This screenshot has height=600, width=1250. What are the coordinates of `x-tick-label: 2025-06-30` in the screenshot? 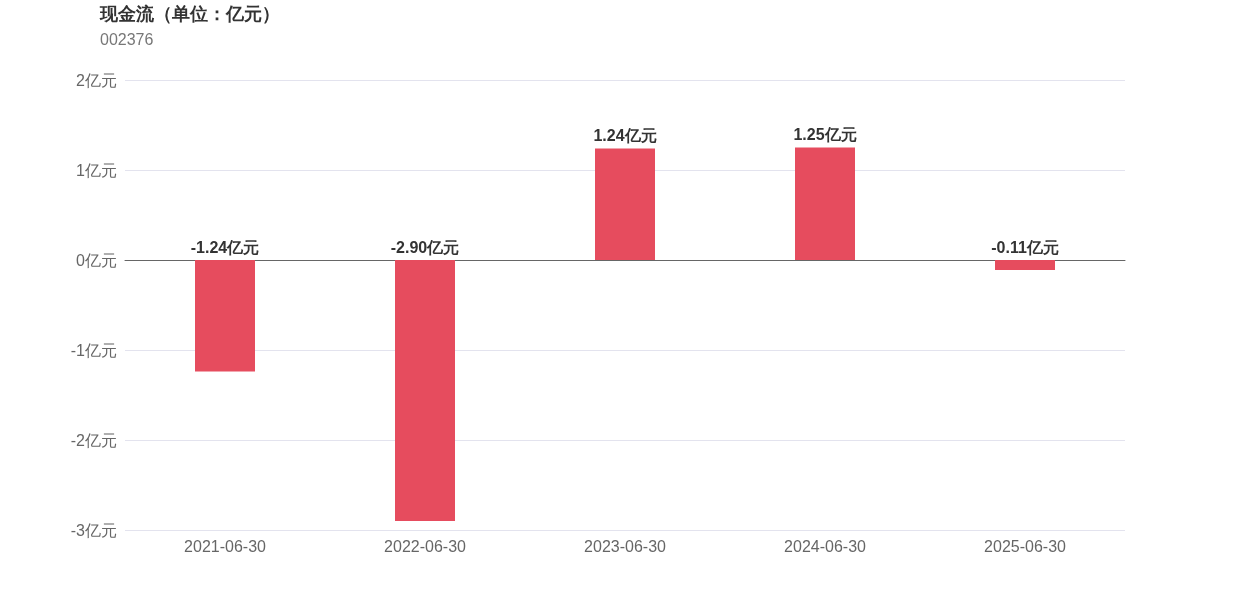 It's located at (1025, 546).